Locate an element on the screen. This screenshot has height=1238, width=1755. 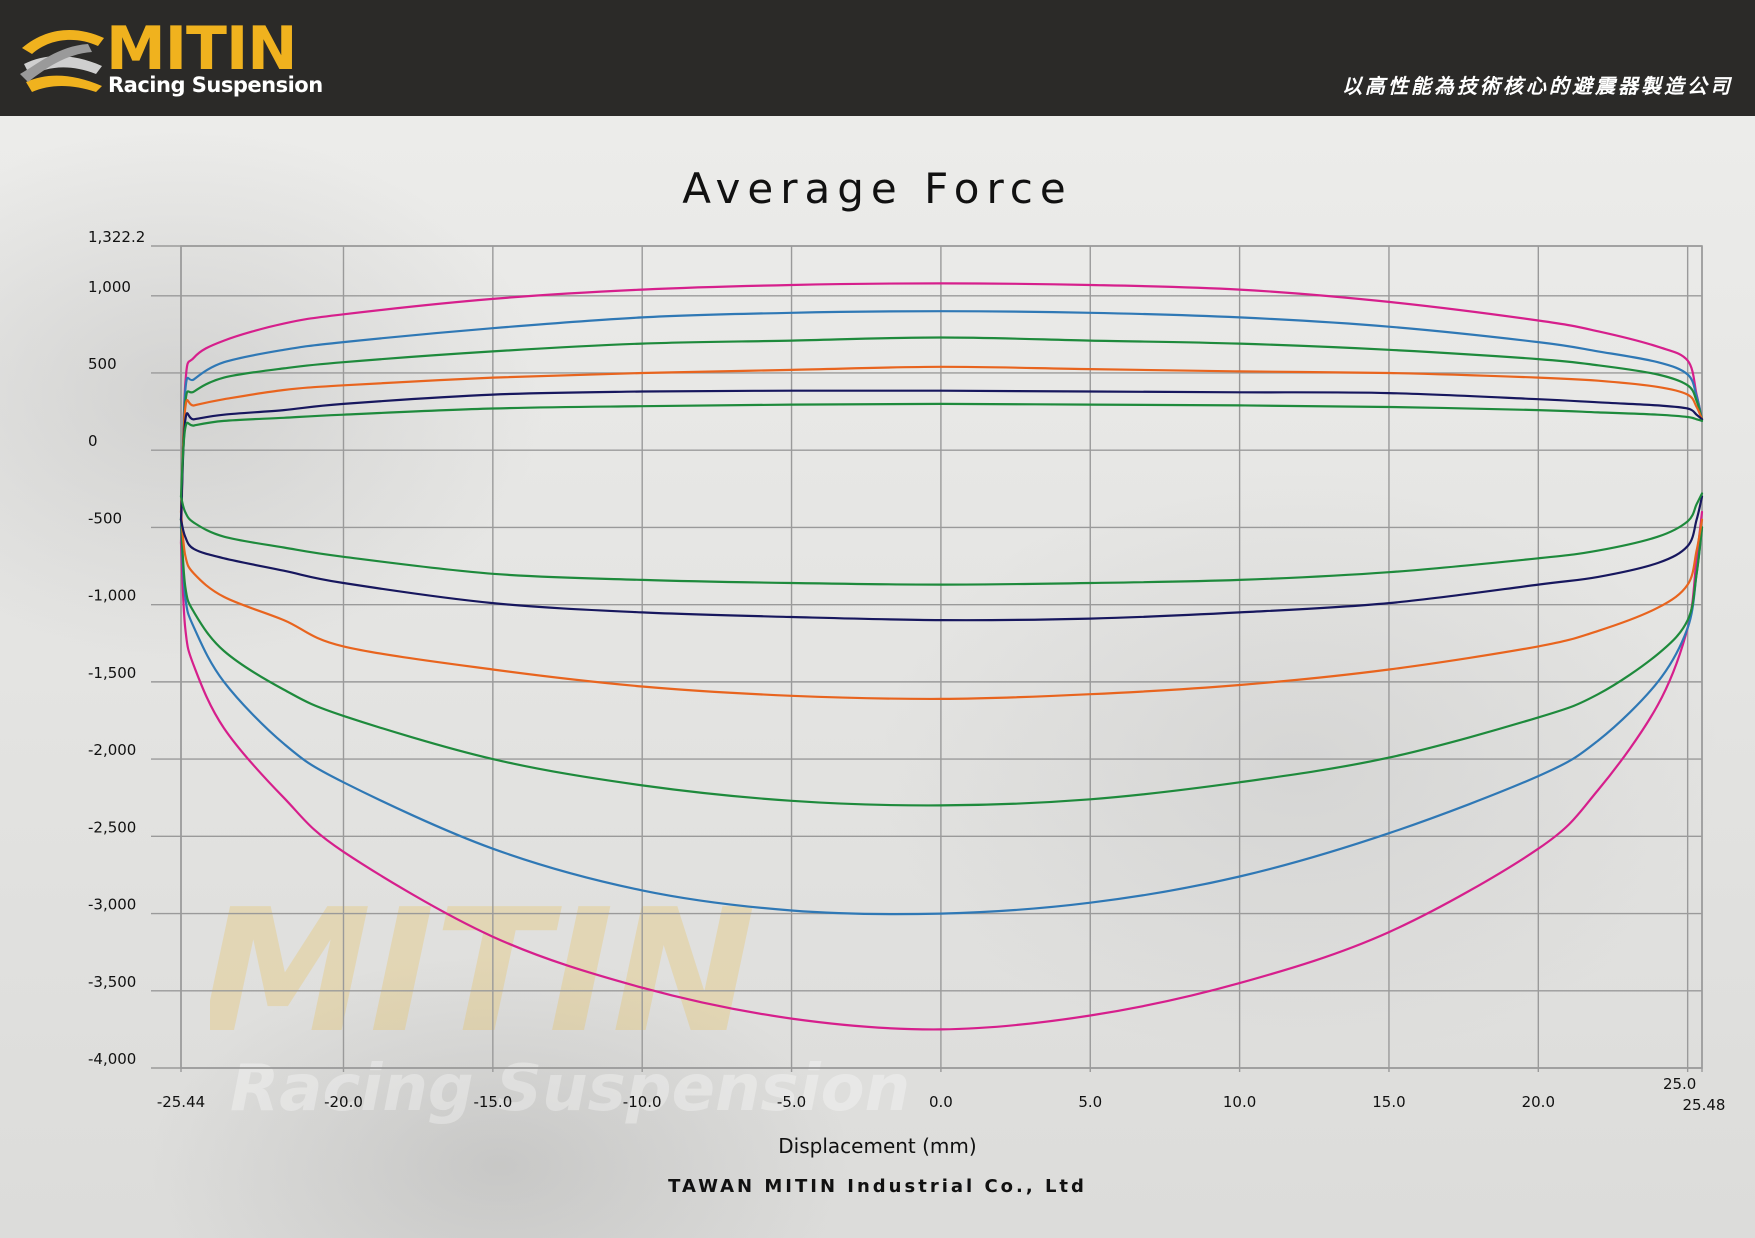
y-tick-label: -1,500 is located at coordinates (112, 673).